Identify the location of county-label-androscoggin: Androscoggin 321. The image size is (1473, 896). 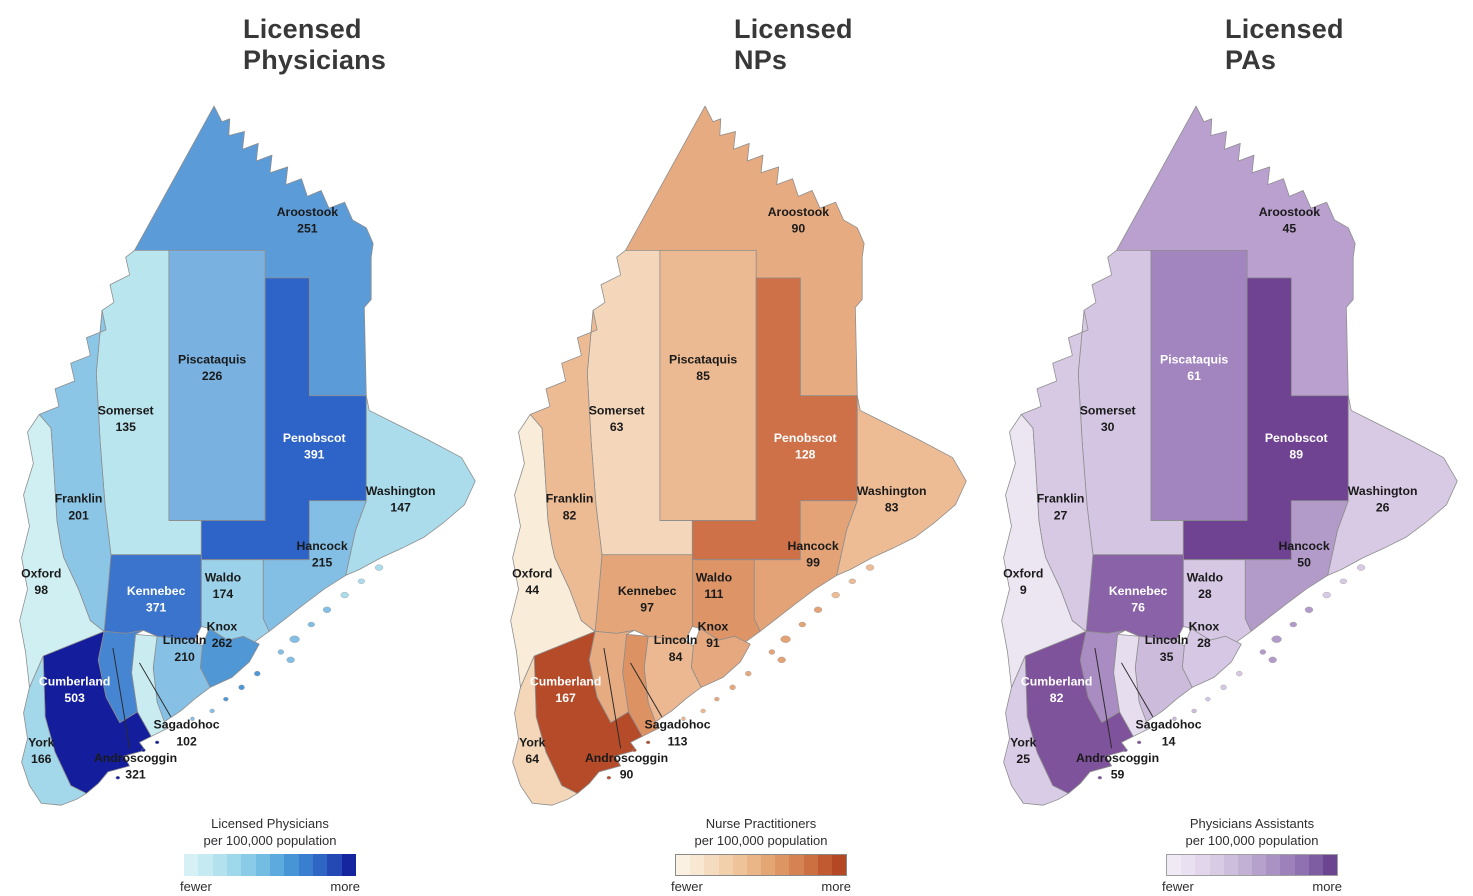
(135, 766).